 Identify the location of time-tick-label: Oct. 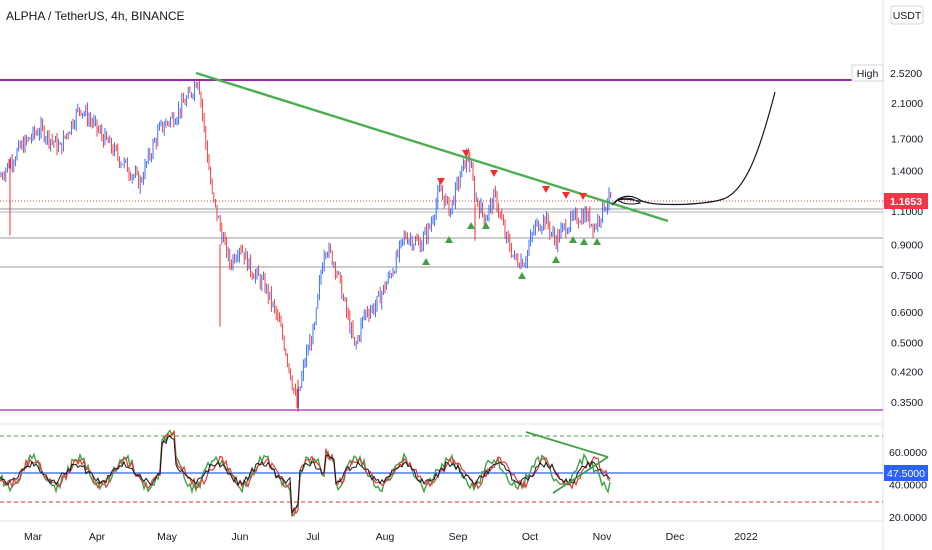
(530, 537).